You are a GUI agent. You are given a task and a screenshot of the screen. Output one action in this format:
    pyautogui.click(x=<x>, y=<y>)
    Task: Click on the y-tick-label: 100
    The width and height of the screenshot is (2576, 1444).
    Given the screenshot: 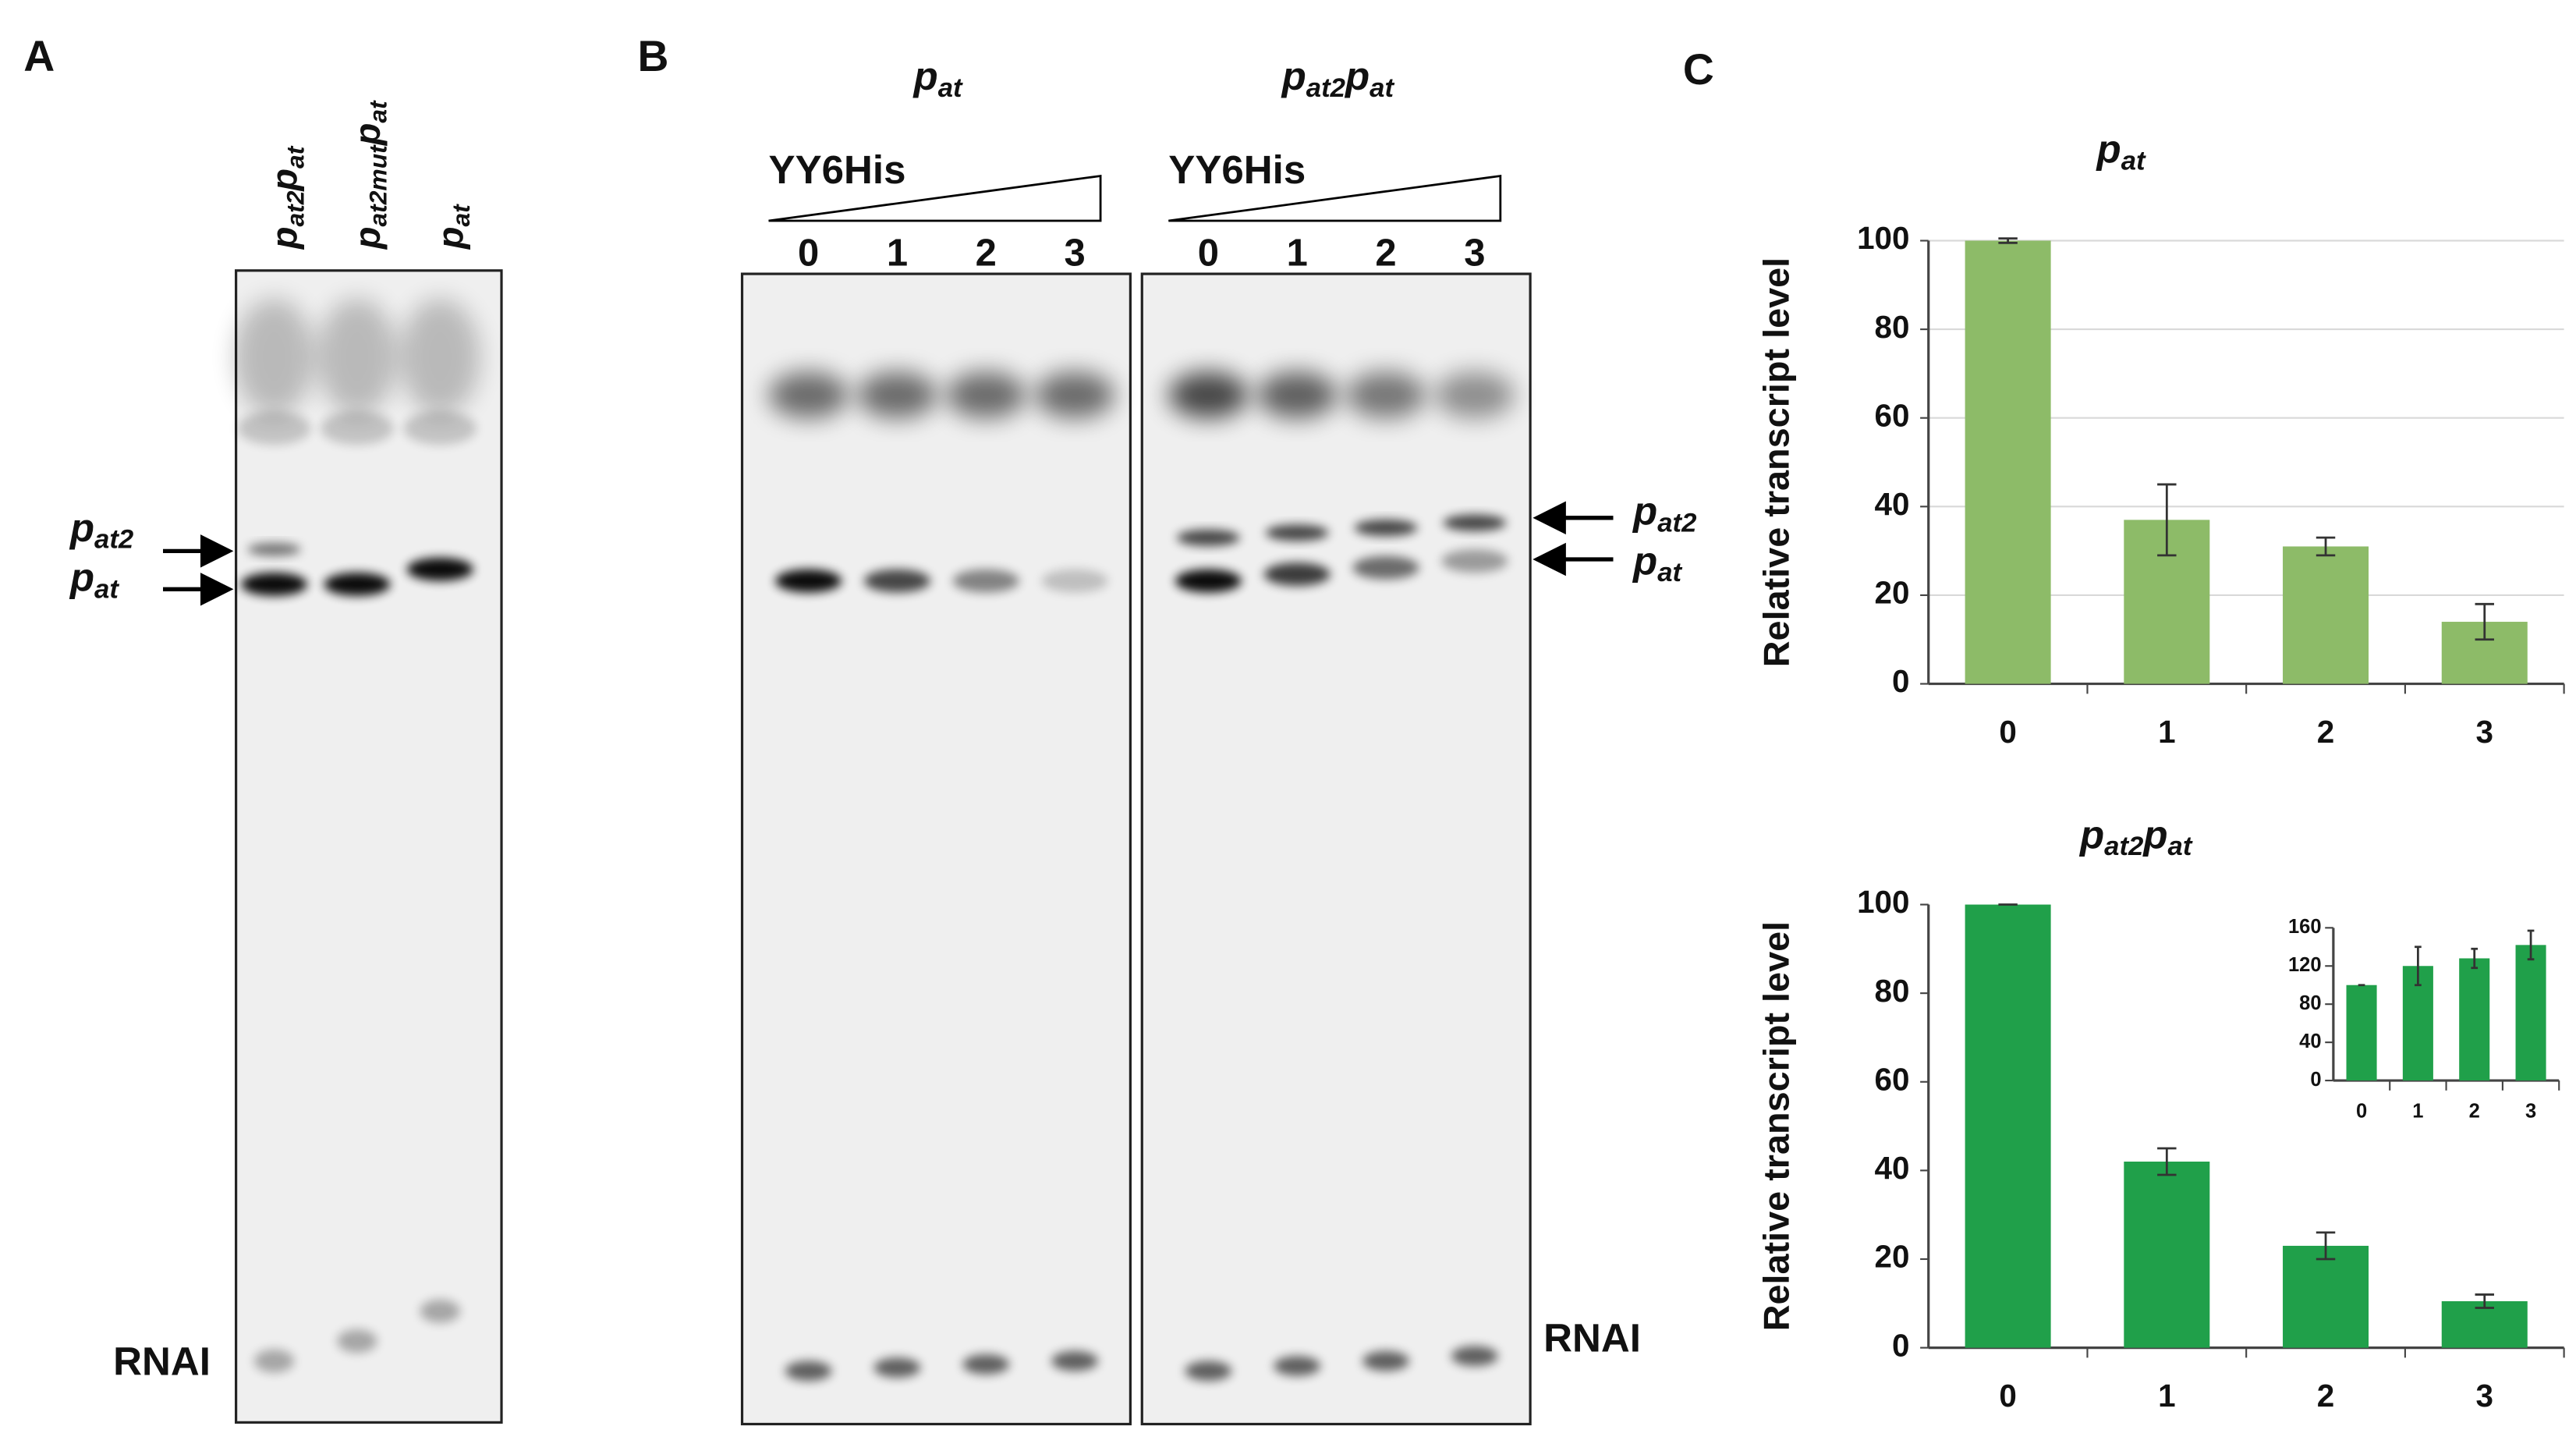 What is the action you would take?
    pyautogui.click(x=1883, y=902)
    